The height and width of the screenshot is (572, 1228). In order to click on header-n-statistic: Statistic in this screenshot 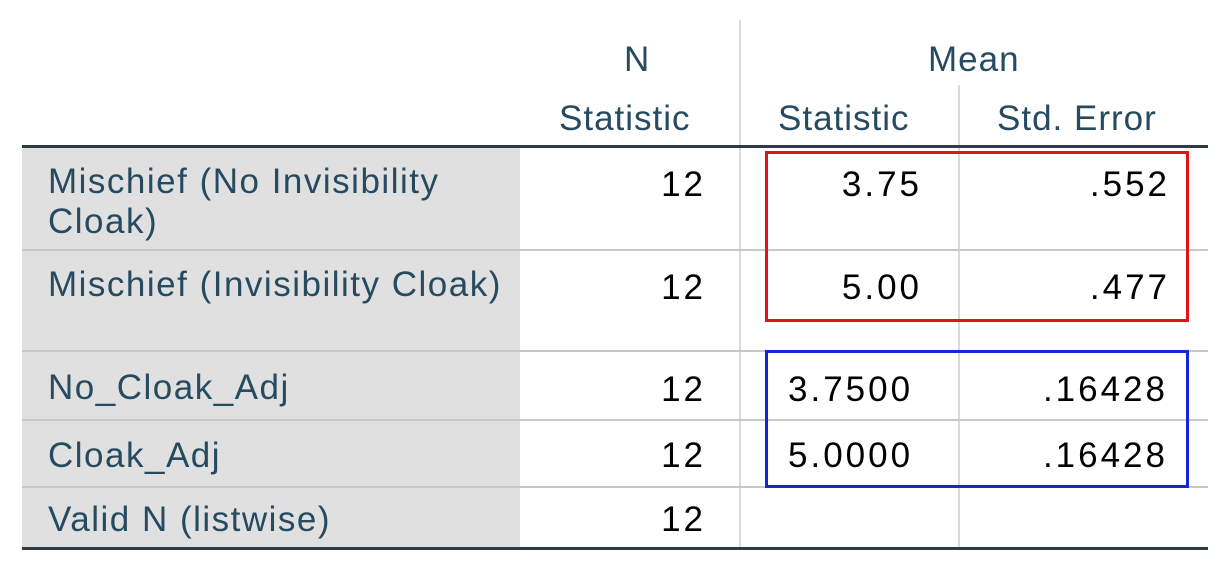, I will do `click(625, 118)`.